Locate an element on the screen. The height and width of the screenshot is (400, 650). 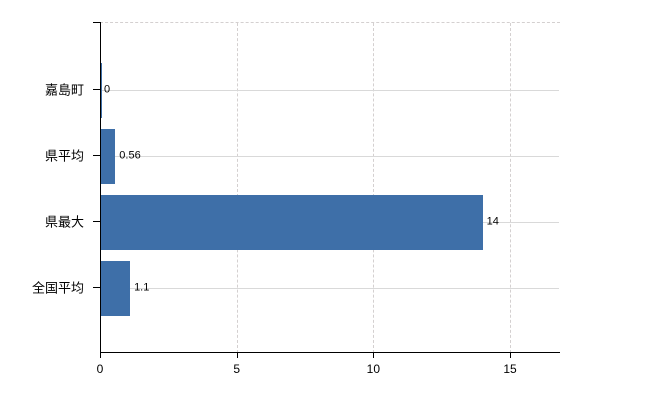
y-axis-line is located at coordinates (100, 190).